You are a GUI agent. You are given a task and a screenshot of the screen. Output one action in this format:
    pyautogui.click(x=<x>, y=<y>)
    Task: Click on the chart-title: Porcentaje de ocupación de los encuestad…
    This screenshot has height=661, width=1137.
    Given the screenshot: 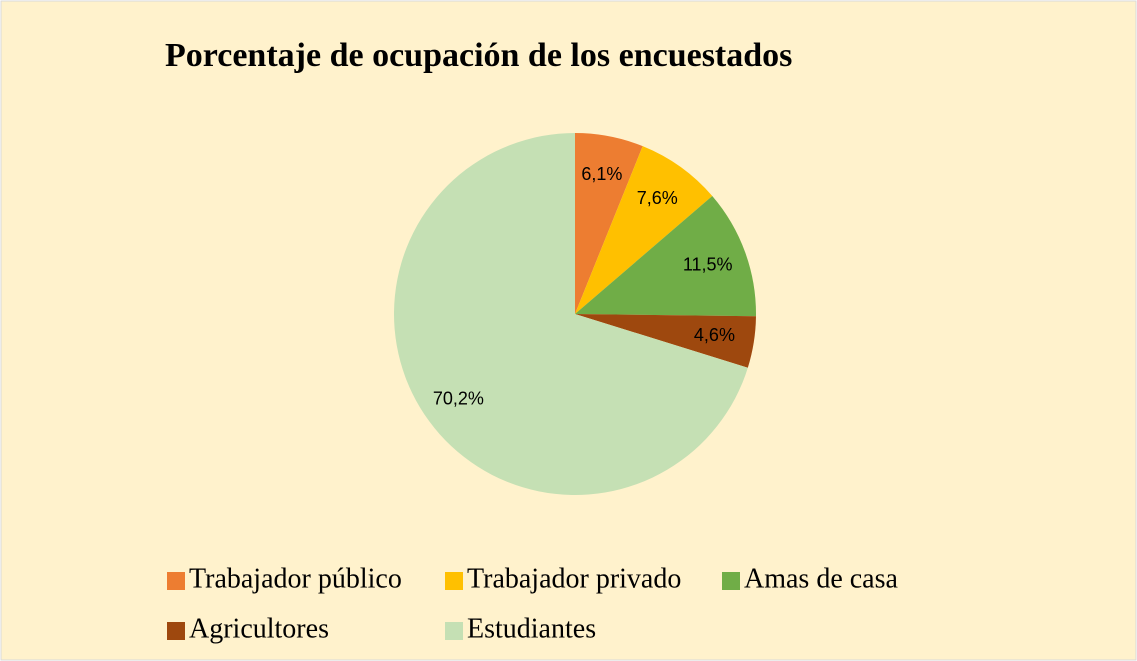 What is the action you would take?
    pyautogui.click(x=478, y=55)
    